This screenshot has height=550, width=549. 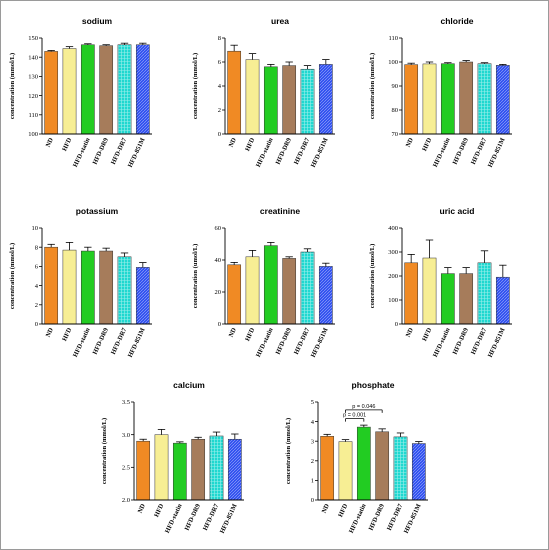 I want to click on significance-label: p = 0.046, so click(x=363, y=407).